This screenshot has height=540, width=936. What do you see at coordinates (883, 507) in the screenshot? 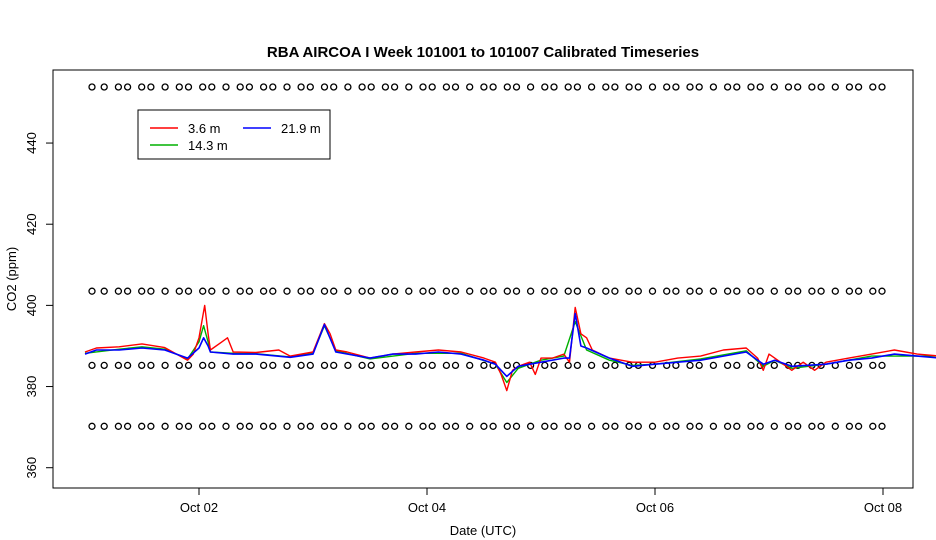
I see `x-tick-label: Oct 08` at bounding box center [883, 507].